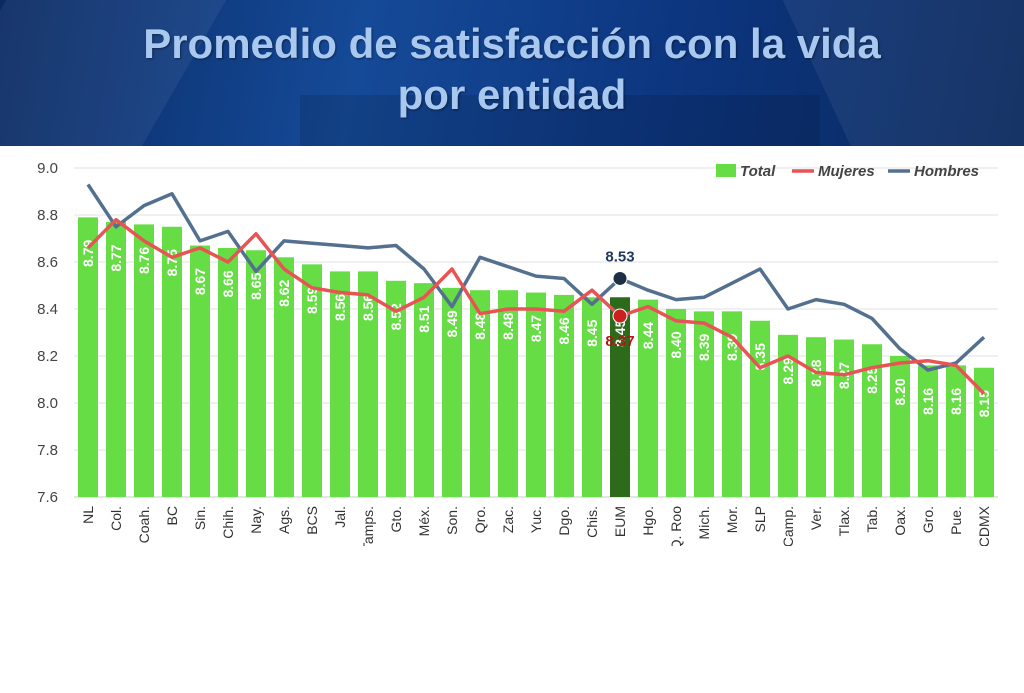 The image size is (1024, 693). What do you see at coordinates (648, 335) in the screenshot?
I see `bar-value-label: 8.44` at bounding box center [648, 335].